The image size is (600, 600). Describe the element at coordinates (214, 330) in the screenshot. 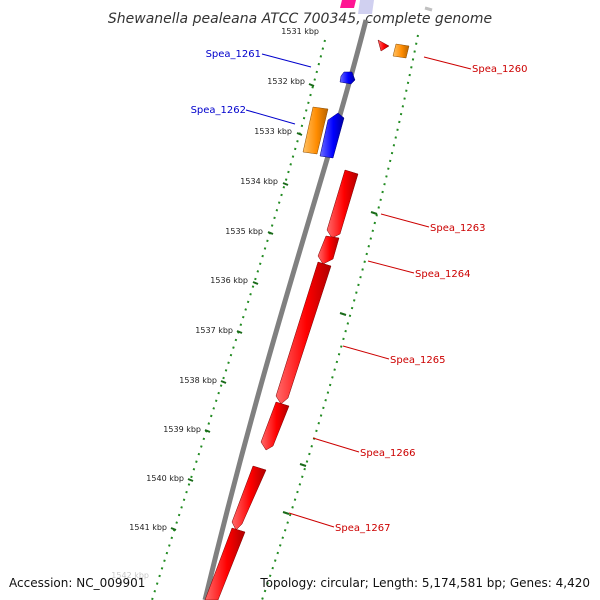

I see `kbp-label: 1537 kbp` at that location.